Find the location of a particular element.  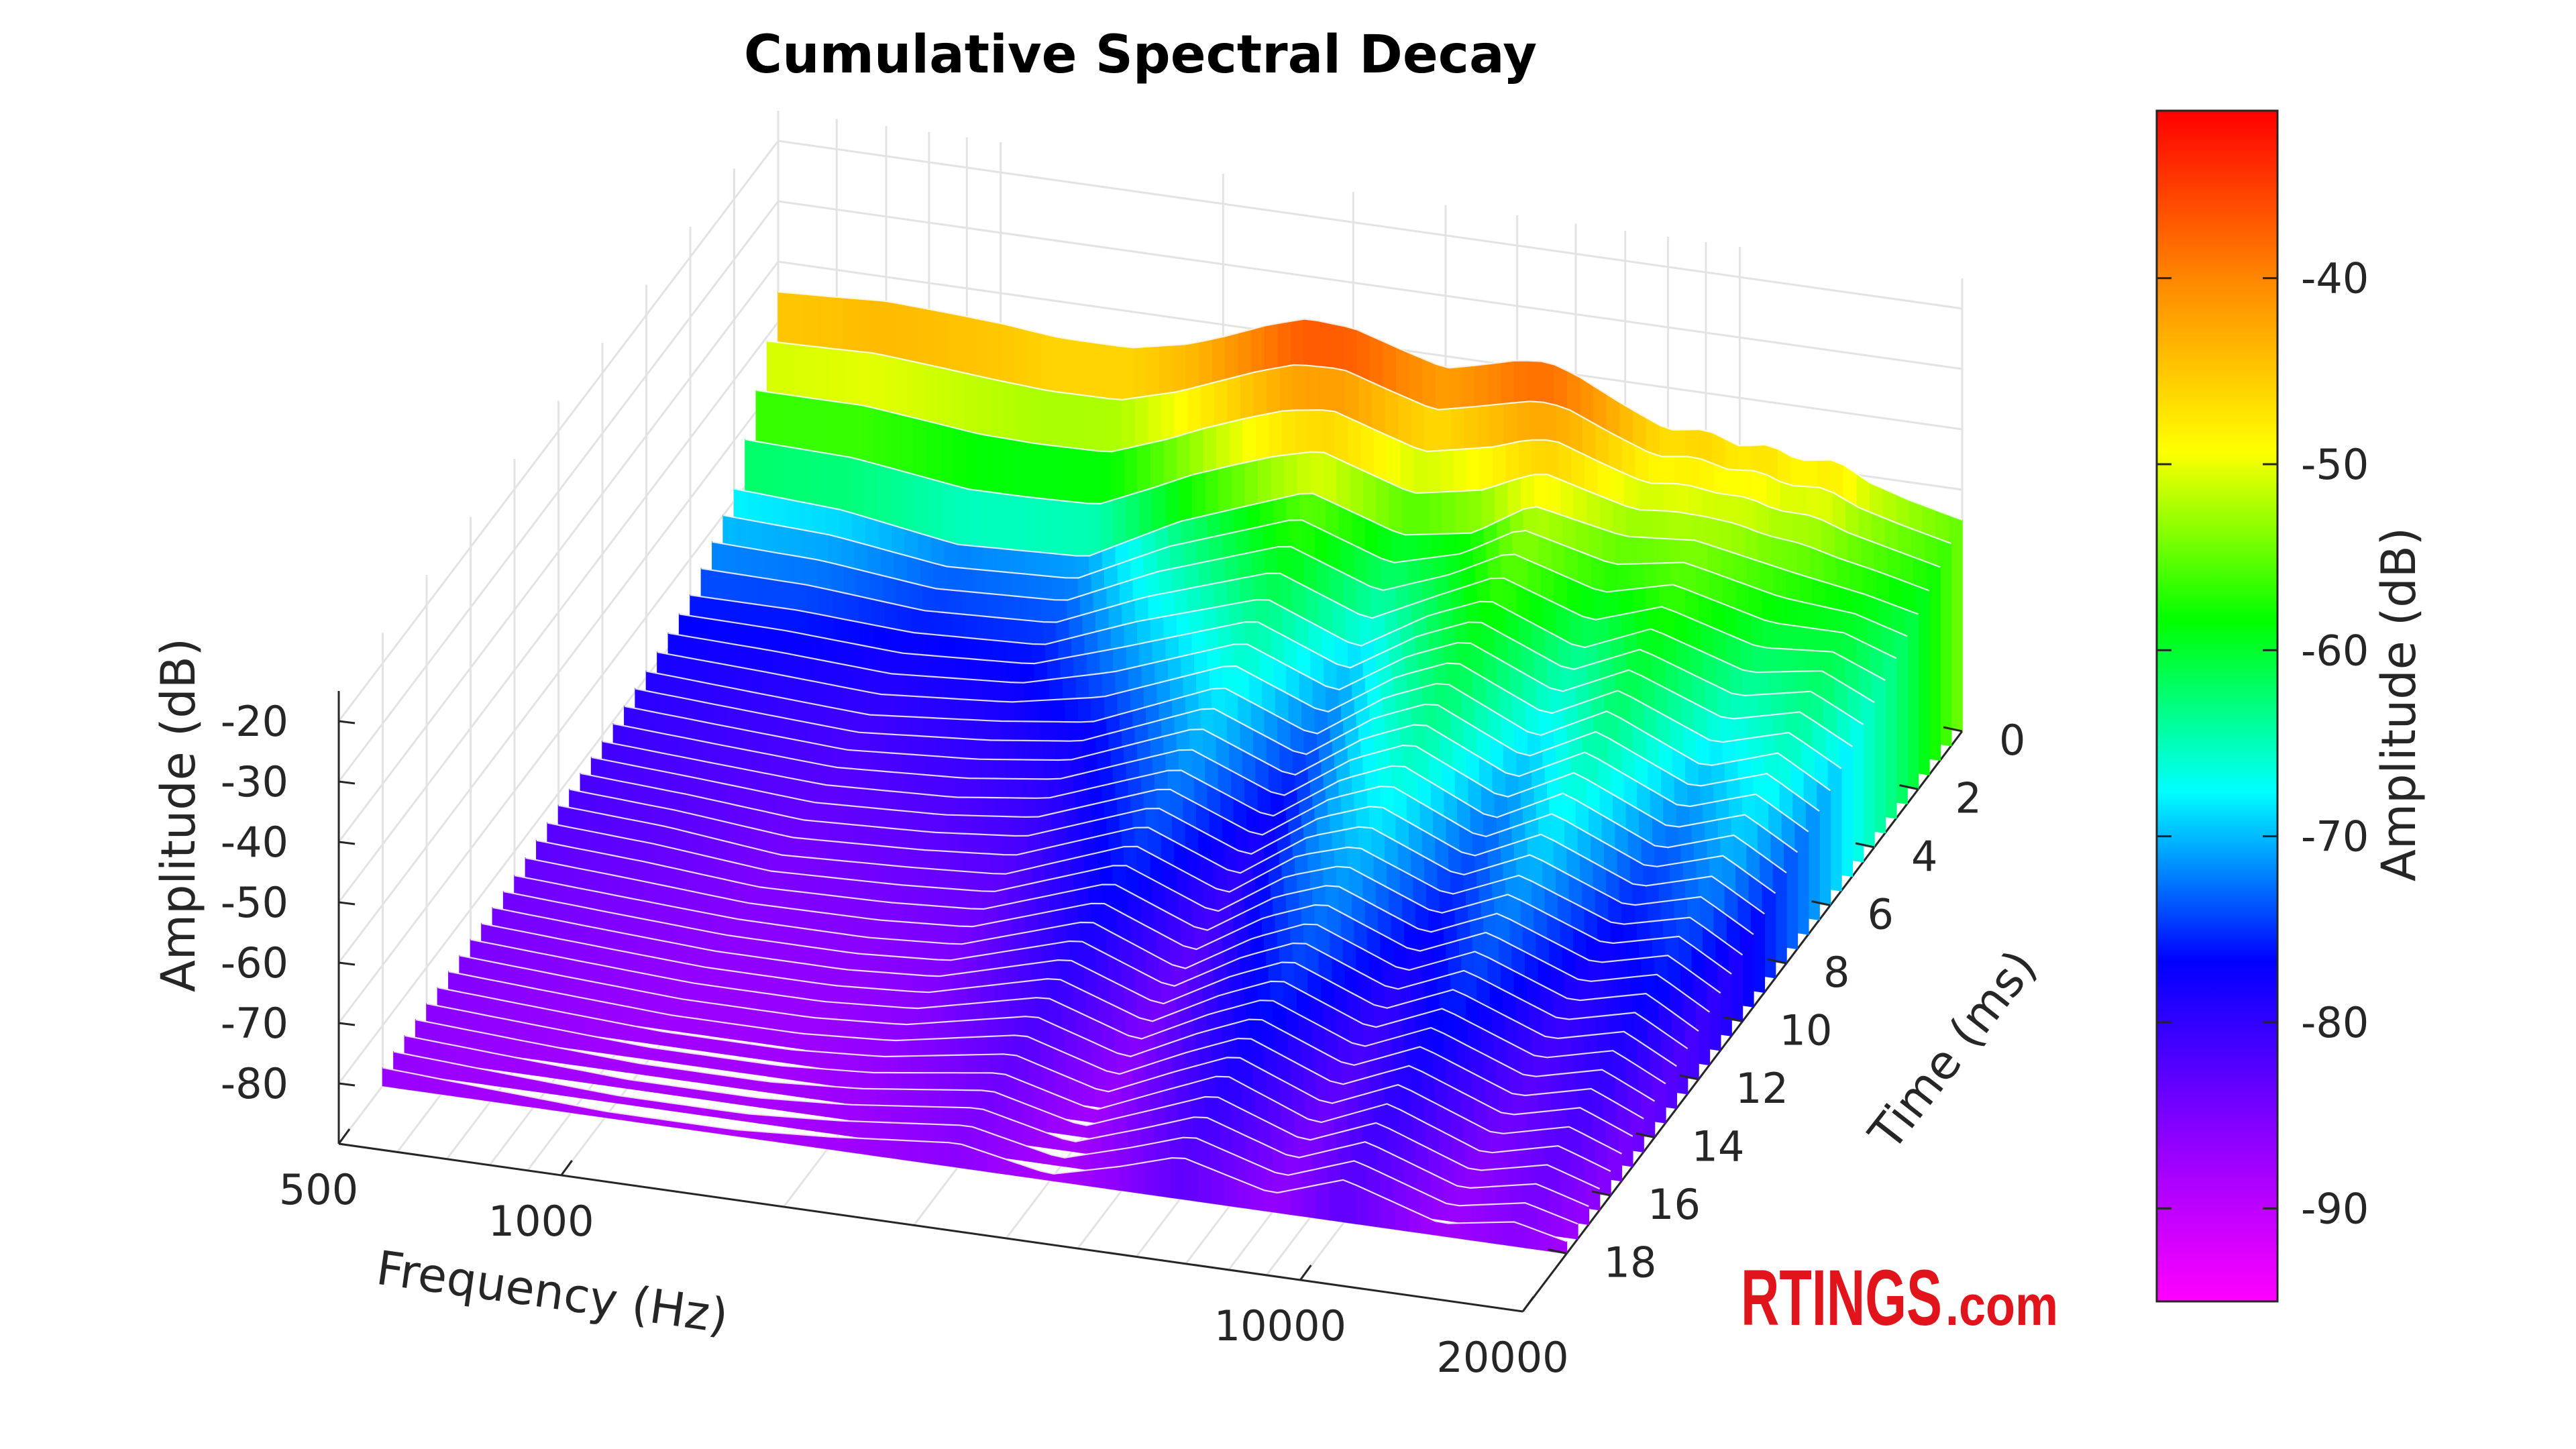

time-tick-label: 18 is located at coordinates (1630, 1262).